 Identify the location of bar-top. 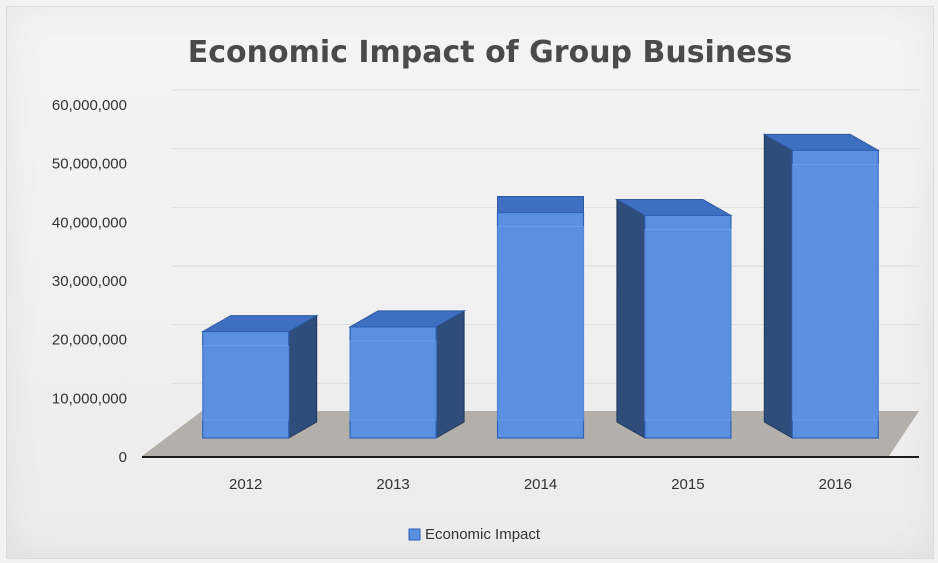
(540, 205).